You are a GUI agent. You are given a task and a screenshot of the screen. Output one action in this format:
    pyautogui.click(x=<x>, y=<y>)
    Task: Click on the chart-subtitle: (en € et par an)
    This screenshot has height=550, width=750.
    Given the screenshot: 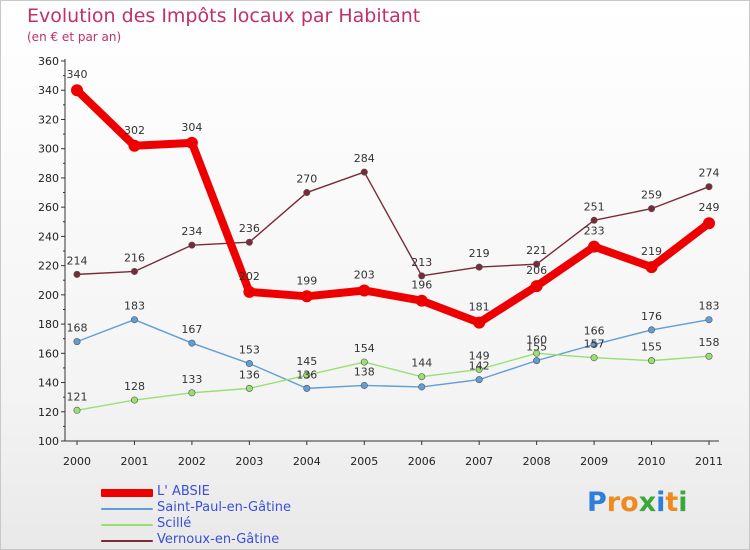 What is the action you would take?
    pyautogui.click(x=74, y=37)
    